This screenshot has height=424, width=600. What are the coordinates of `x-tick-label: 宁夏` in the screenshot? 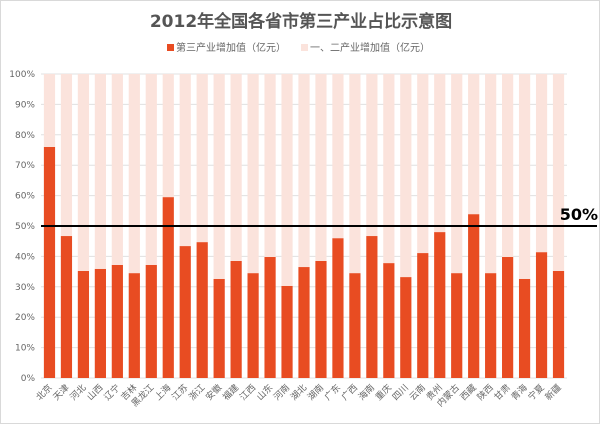 It's located at (535, 392).